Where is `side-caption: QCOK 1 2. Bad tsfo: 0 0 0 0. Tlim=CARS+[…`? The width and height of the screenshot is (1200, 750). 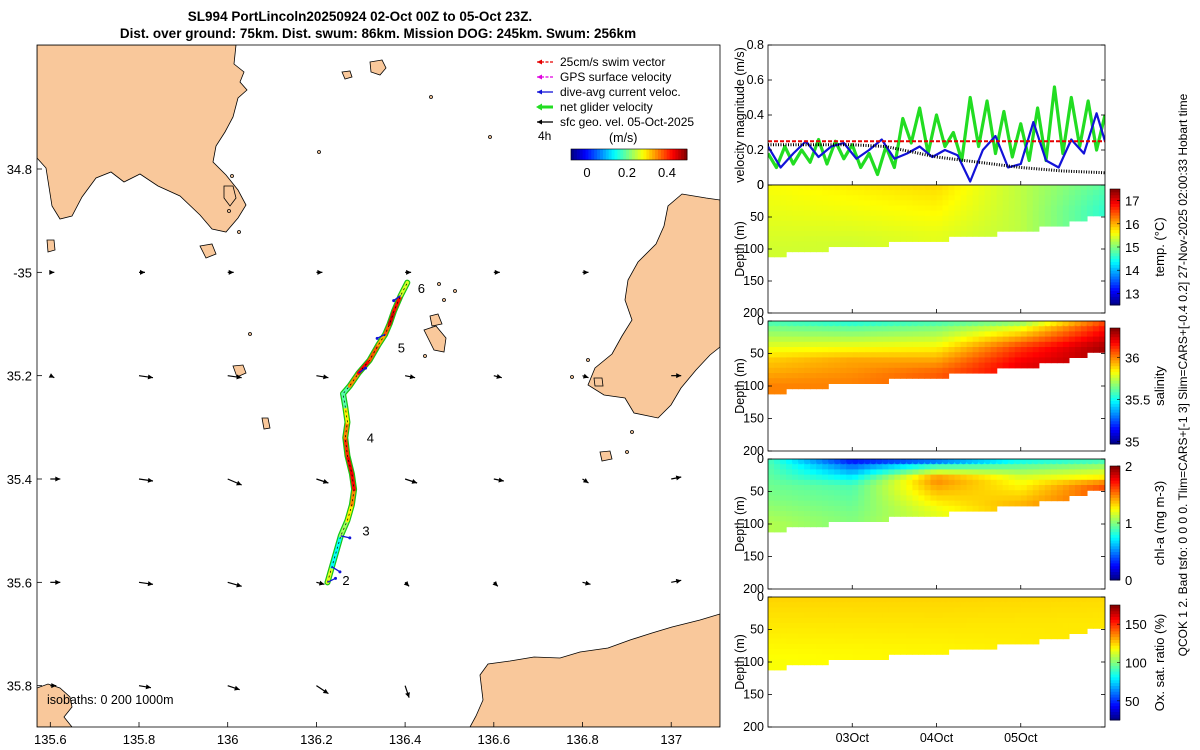 side-caption: QCOK 1 2. Bad tsfo: 0 0 0 0. Tlim=CARS+[… is located at coordinates (1183, 374).